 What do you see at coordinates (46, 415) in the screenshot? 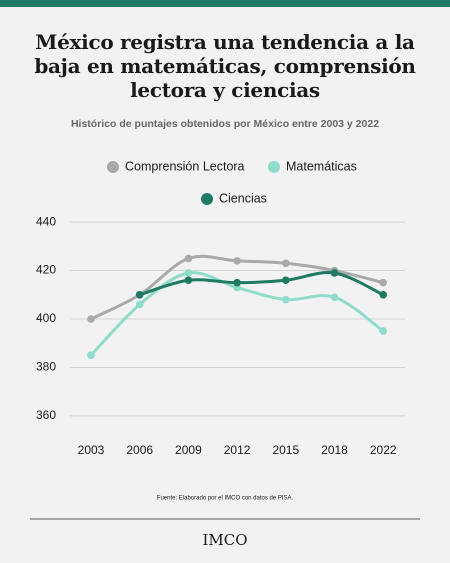
I see `y-tick-label: 360` at bounding box center [46, 415].